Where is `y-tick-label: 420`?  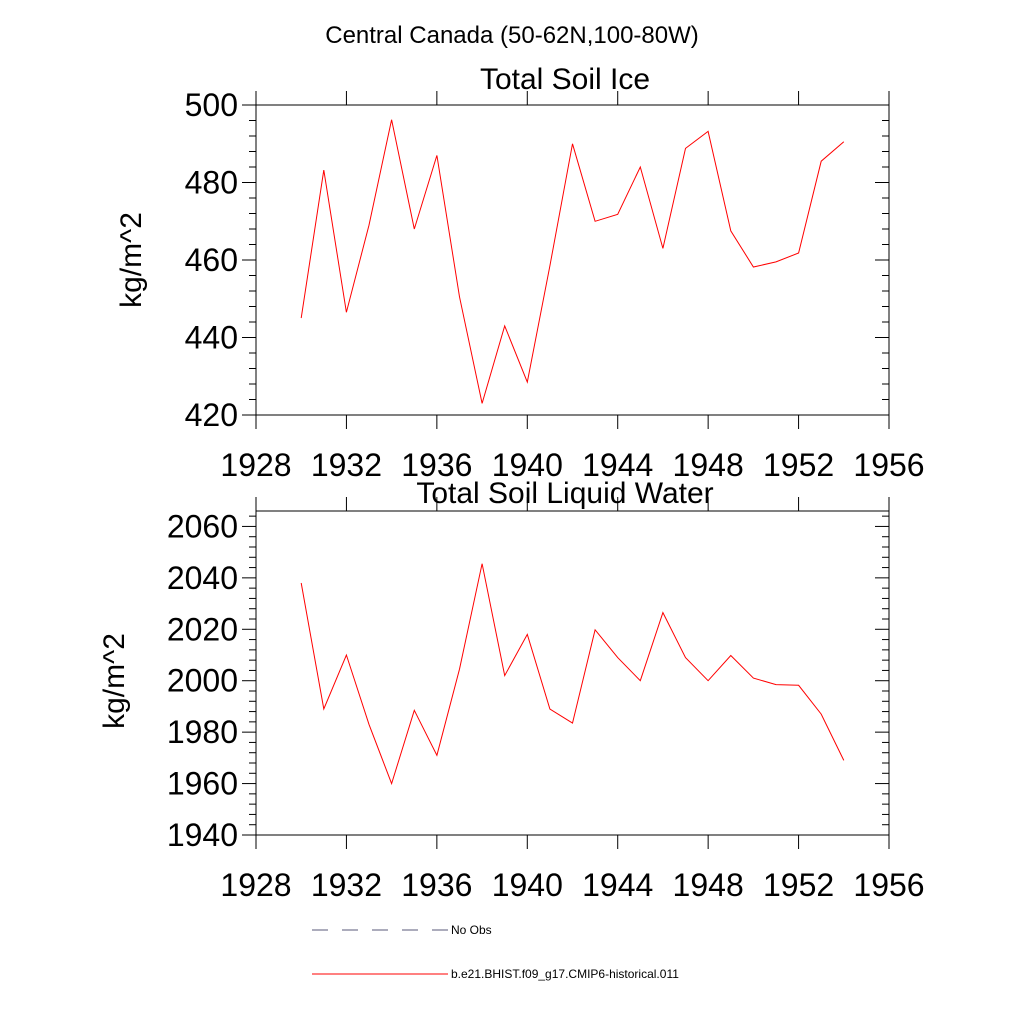
y-tick-label: 420 is located at coordinates (211, 415).